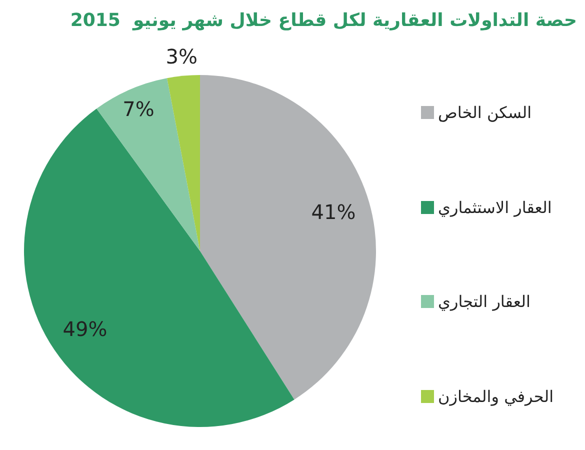 The width and height of the screenshot is (585, 450). Describe the element at coordinates (485, 112) in the screenshot. I see `legend-label: السكن الخاص` at that location.